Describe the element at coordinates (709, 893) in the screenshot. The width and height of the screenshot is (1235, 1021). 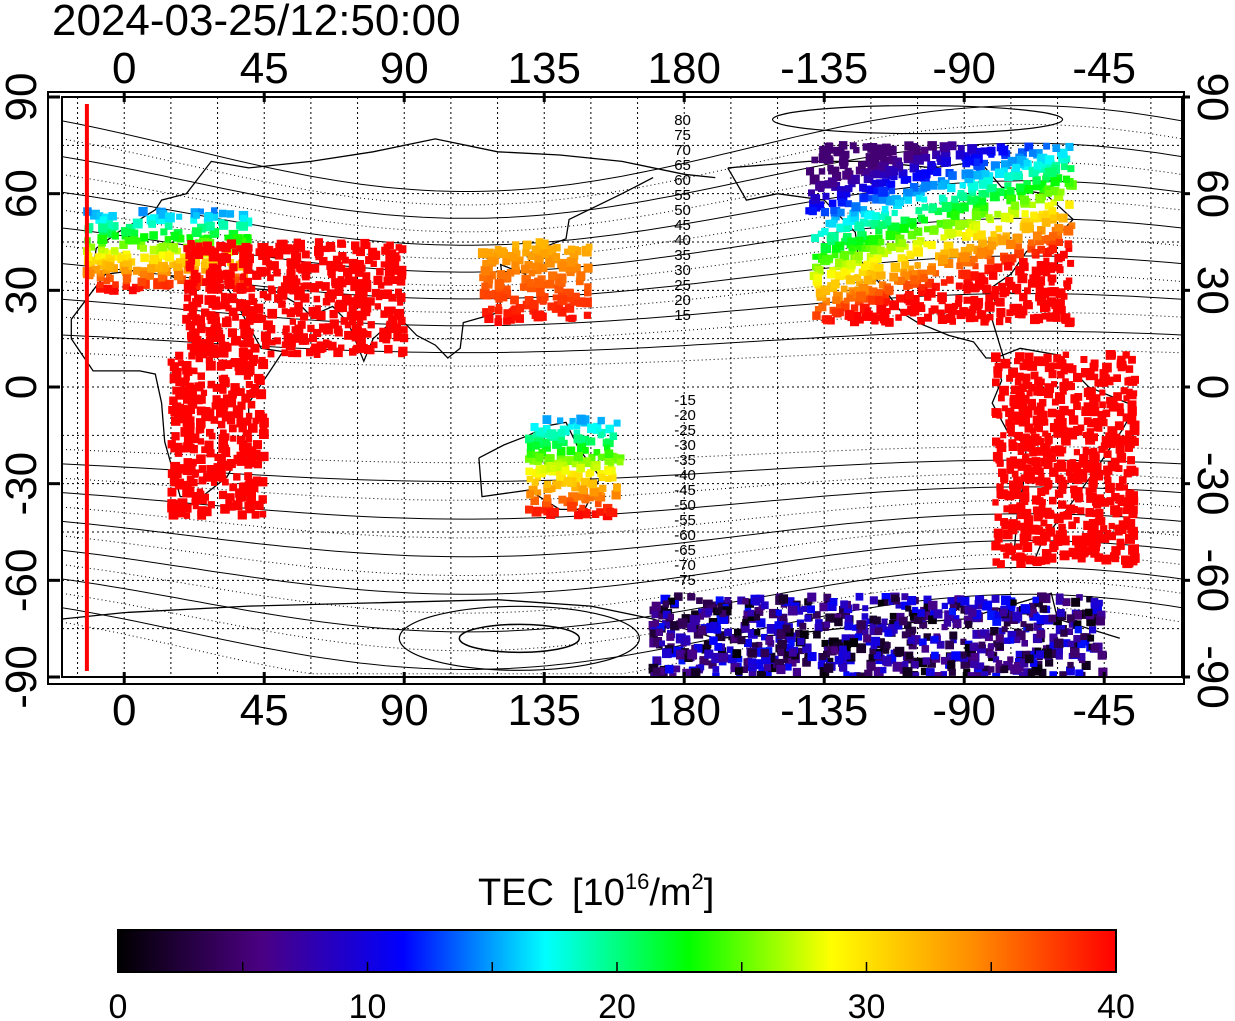
I see `colorbar-unit-end: ]` at that location.